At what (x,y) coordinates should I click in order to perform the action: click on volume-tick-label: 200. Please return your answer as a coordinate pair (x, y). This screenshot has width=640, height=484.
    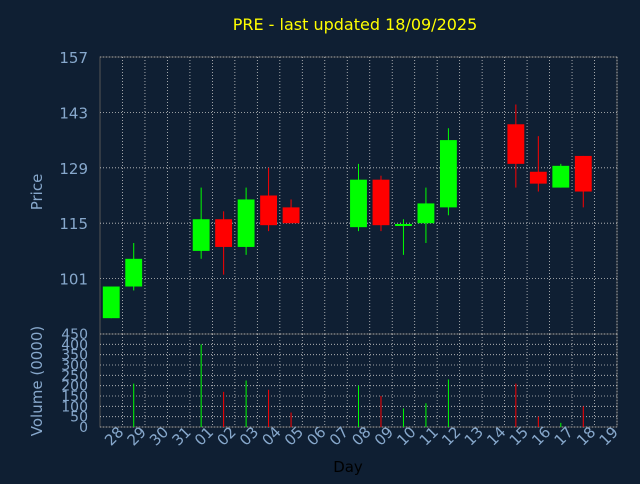
    Looking at the image, I should click on (74, 387).